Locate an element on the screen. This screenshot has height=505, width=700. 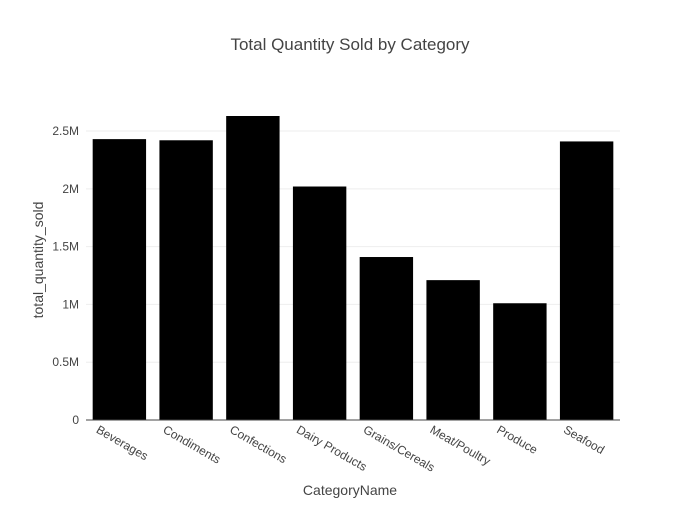
x-tick-label: Meat/Poultry is located at coordinates (460, 445).